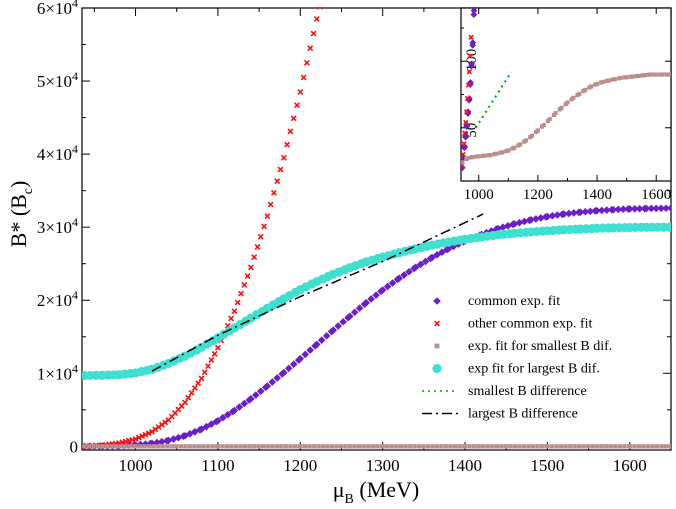 Image resolution: width=676 pixels, height=509 pixels. I want to click on inset-x-tick-label: 1000, so click(479, 195).